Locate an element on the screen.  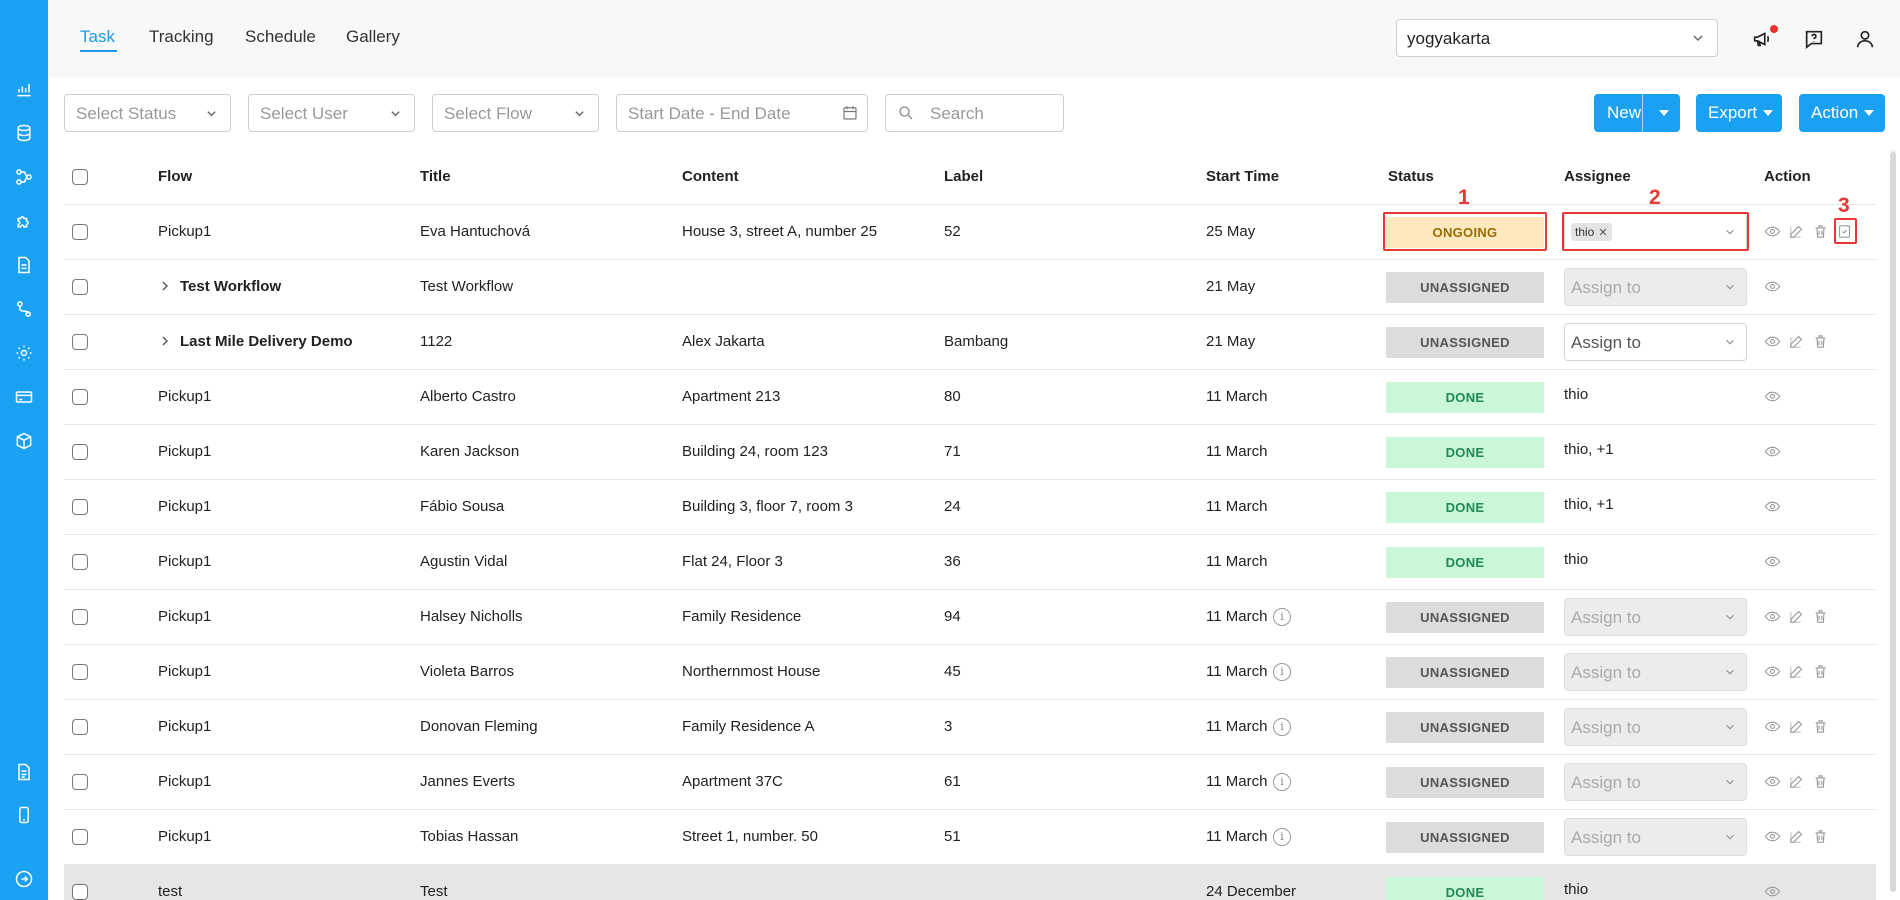
tab-schedule: Schedule is located at coordinates (280, 36).